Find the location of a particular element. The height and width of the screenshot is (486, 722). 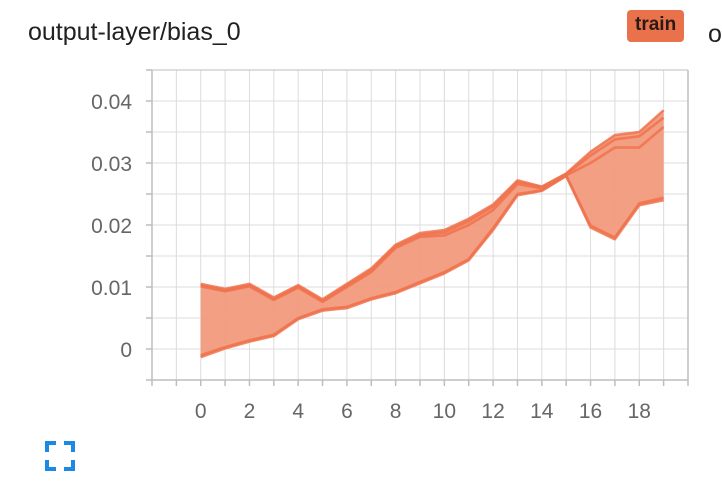

card-title: output-layer/bias_0 is located at coordinates (134, 32).